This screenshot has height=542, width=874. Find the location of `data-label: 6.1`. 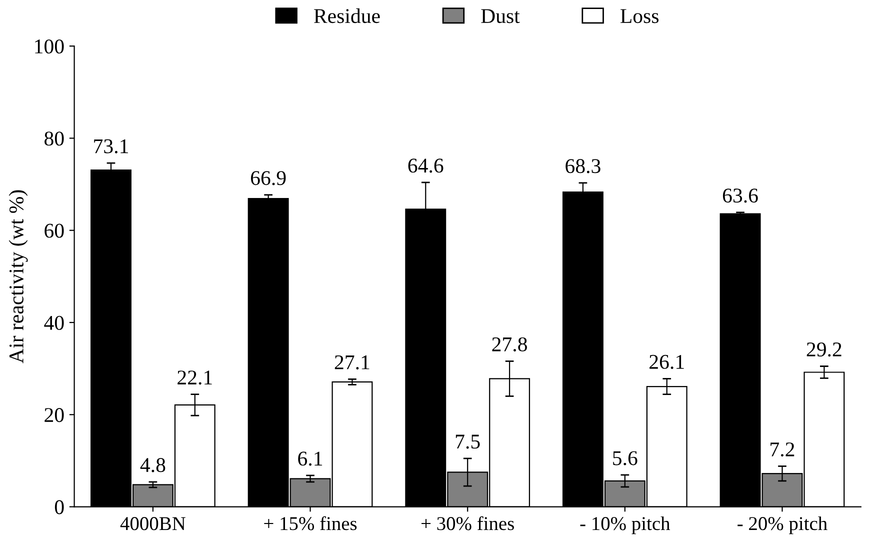

data-label: 6.1 is located at coordinates (310, 459).